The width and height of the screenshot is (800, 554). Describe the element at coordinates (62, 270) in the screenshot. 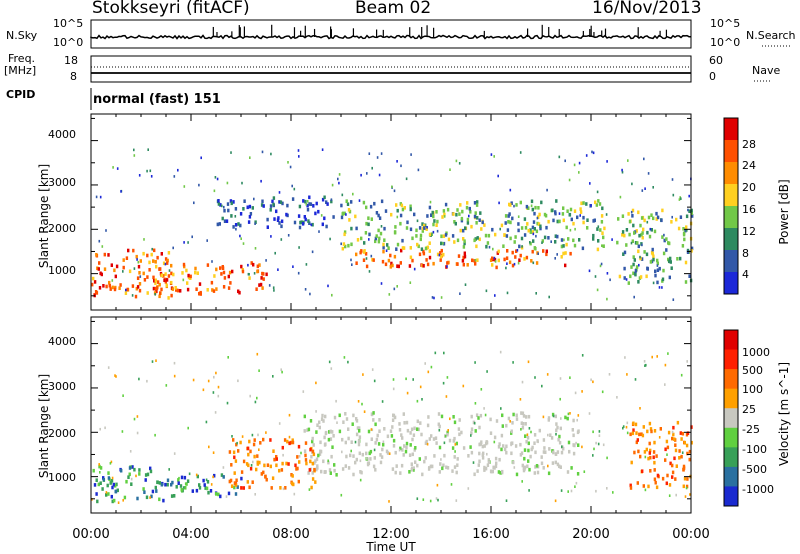

I see `power-ytick-1000: 1000` at that location.